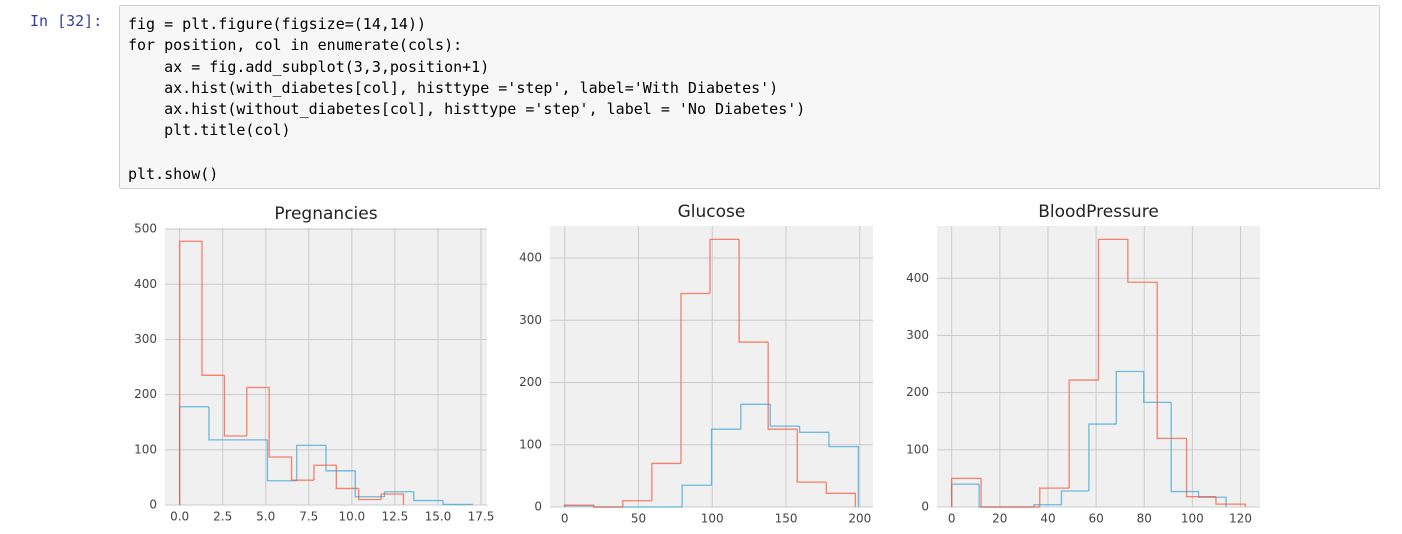  Describe the element at coordinates (999, 519) in the screenshot. I see `x-tick-label: 20` at that location.